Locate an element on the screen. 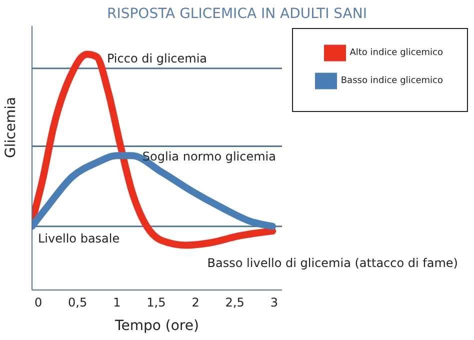 Image resolution: width=474 pixels, height=340 pixels. ref-line-label: Livello basale is located at coordinates (79, 238).